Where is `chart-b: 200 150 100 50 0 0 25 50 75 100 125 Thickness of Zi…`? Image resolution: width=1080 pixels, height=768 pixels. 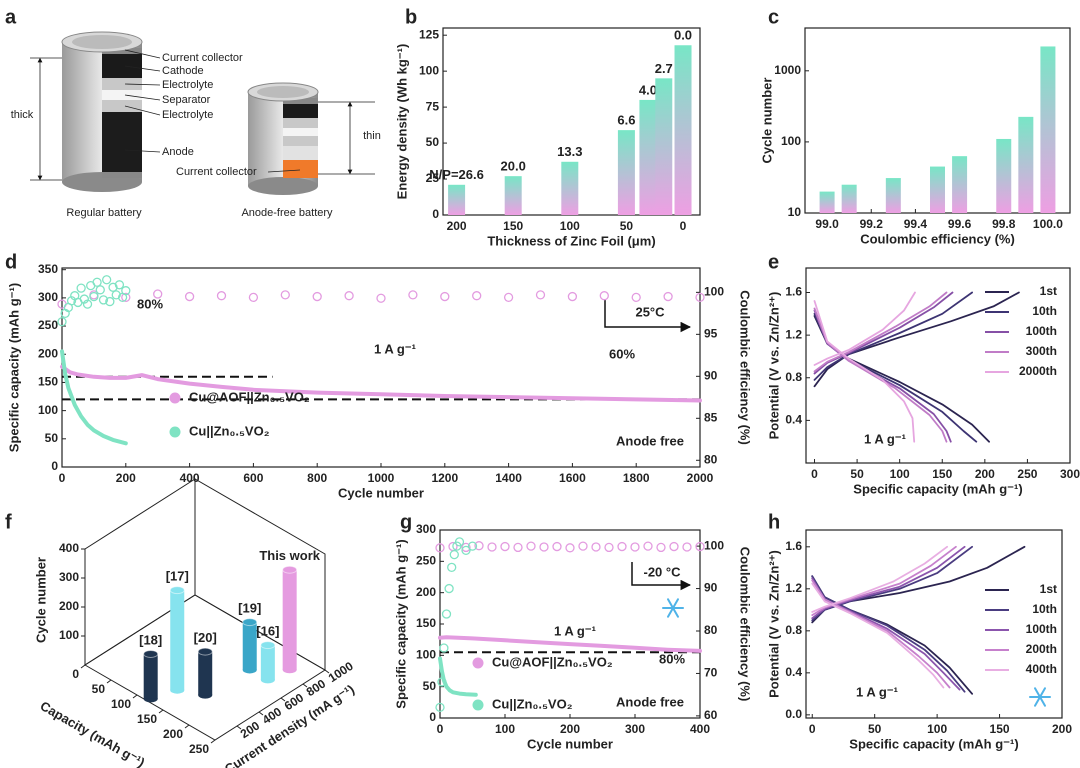
chart-b: 200 150 100 50 0 0 25 50 75 100 125 Thickness of Zi… is located at coordinates (547, 137).